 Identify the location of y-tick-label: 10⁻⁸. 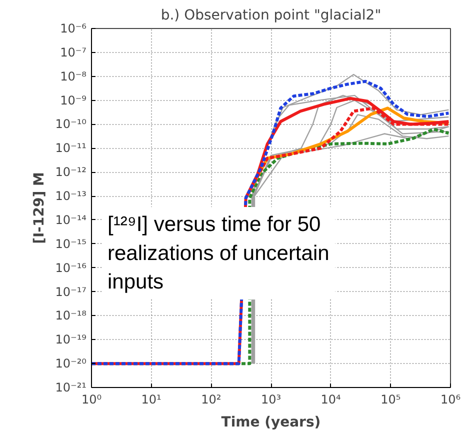
(73, 76).